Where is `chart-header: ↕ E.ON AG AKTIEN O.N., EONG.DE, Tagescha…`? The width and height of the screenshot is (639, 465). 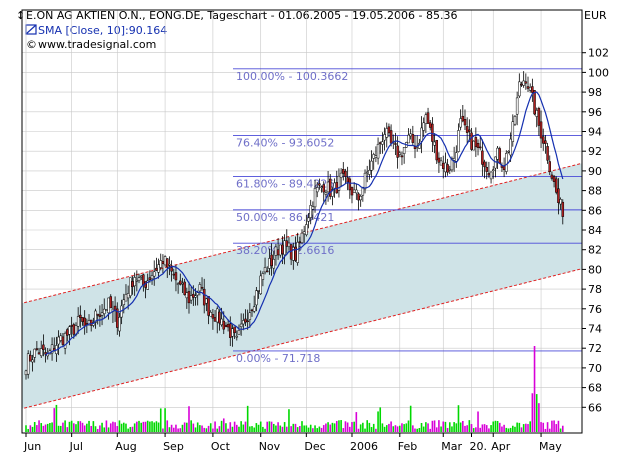
chart-header: ↕ E.ON AG AKTIEN O.N., EONG.DE, Tagescha… is located at coordinates (311, 30).